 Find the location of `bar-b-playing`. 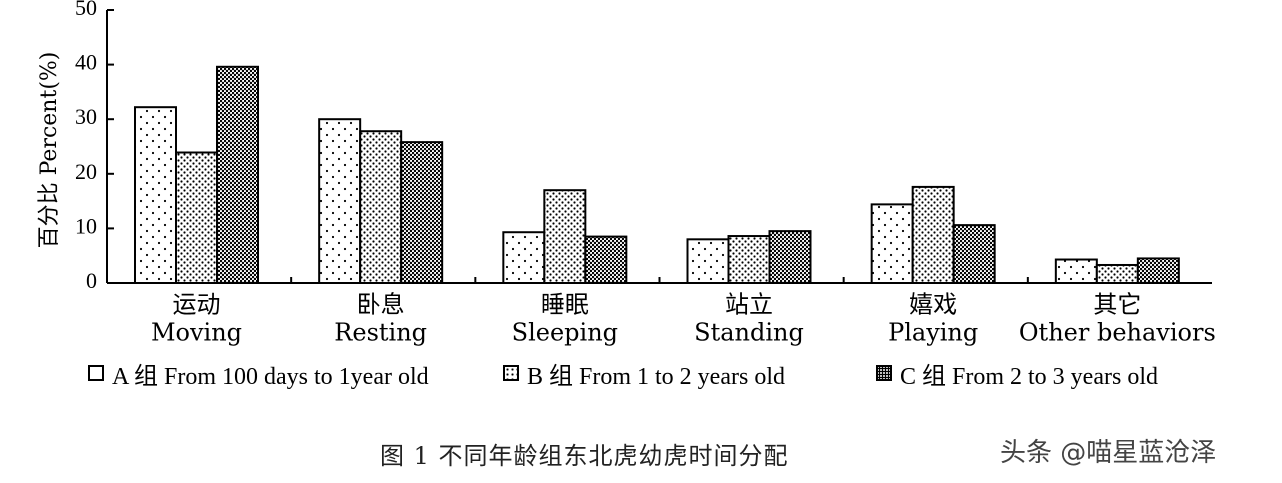

bar-b-playing is located at coordinates (933, 235).